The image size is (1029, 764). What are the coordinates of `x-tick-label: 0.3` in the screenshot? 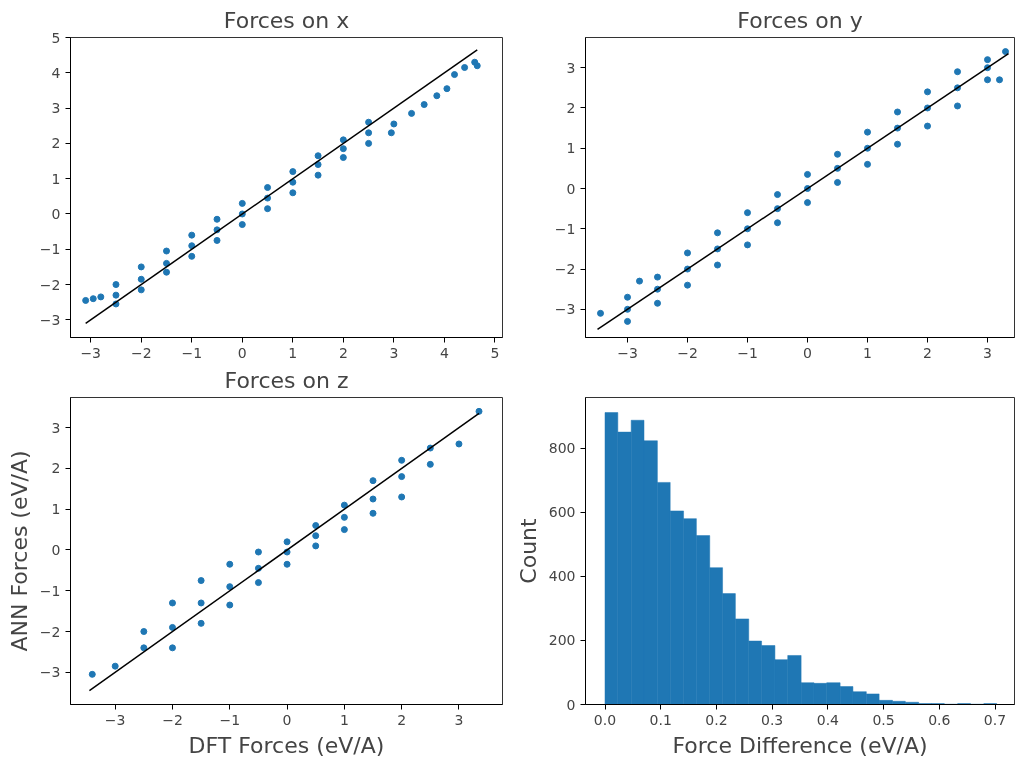 It's located at (772, 719).